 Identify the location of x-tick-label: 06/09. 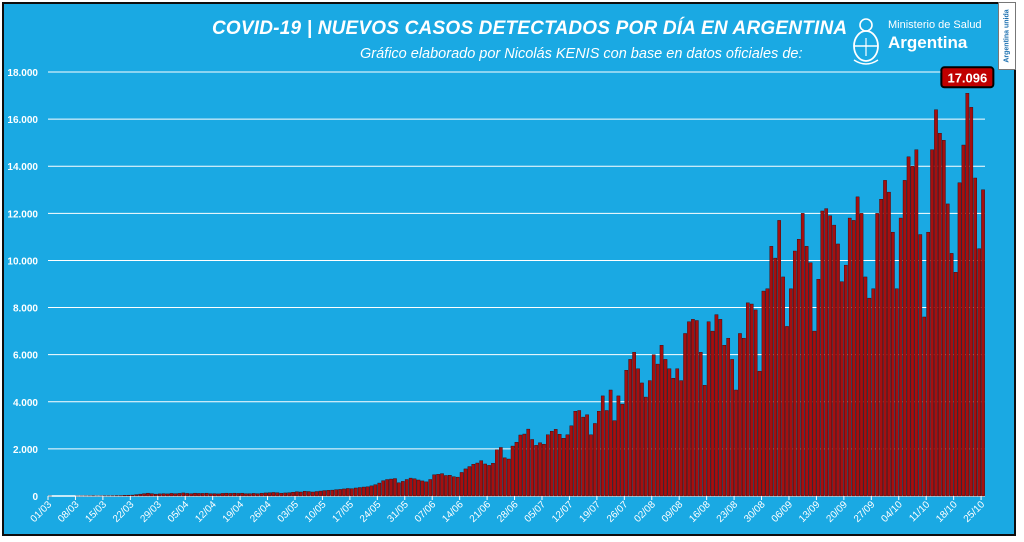
(783, 512).